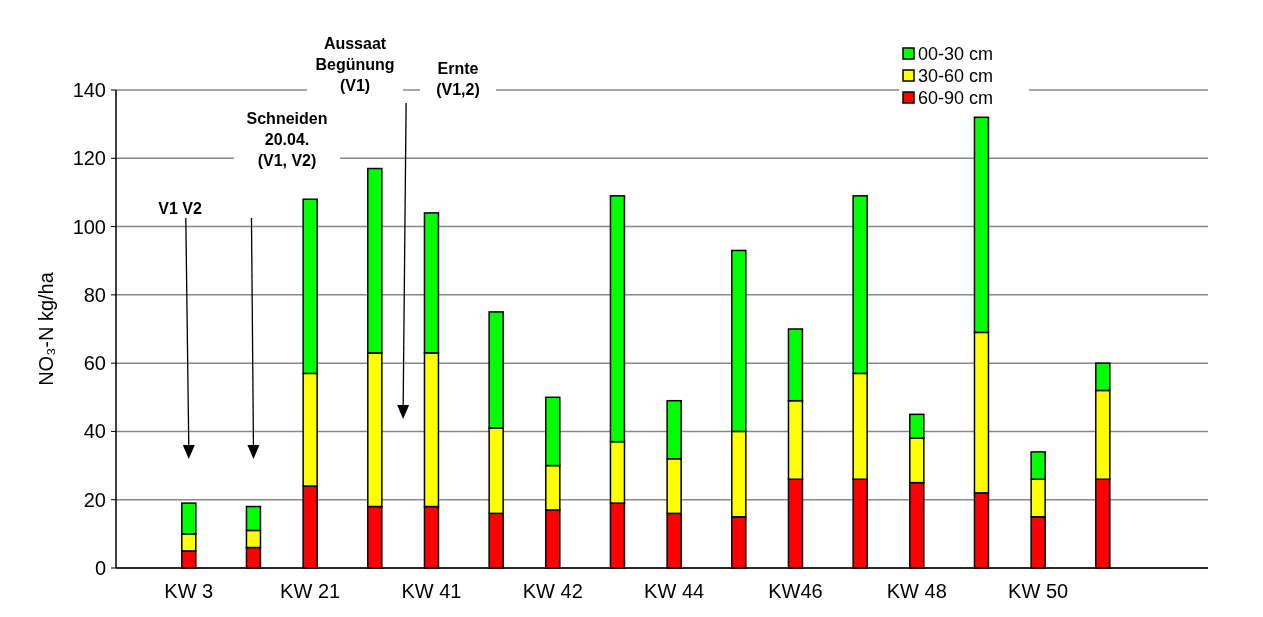 Image resolution: width=1263 pixels, height=617 pixels. I want to click on y-tick-label: 80, so click(94, 294).